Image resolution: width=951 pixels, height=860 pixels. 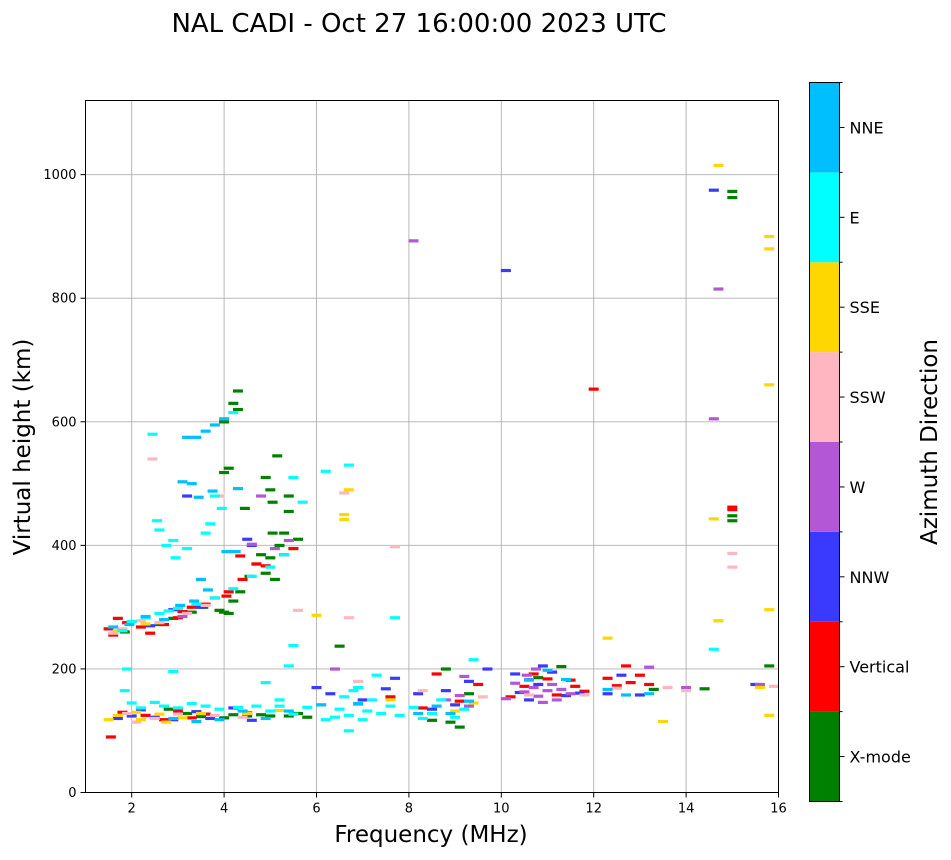 I want to click on x-tick-label: 4, so click(x=224, y=809).